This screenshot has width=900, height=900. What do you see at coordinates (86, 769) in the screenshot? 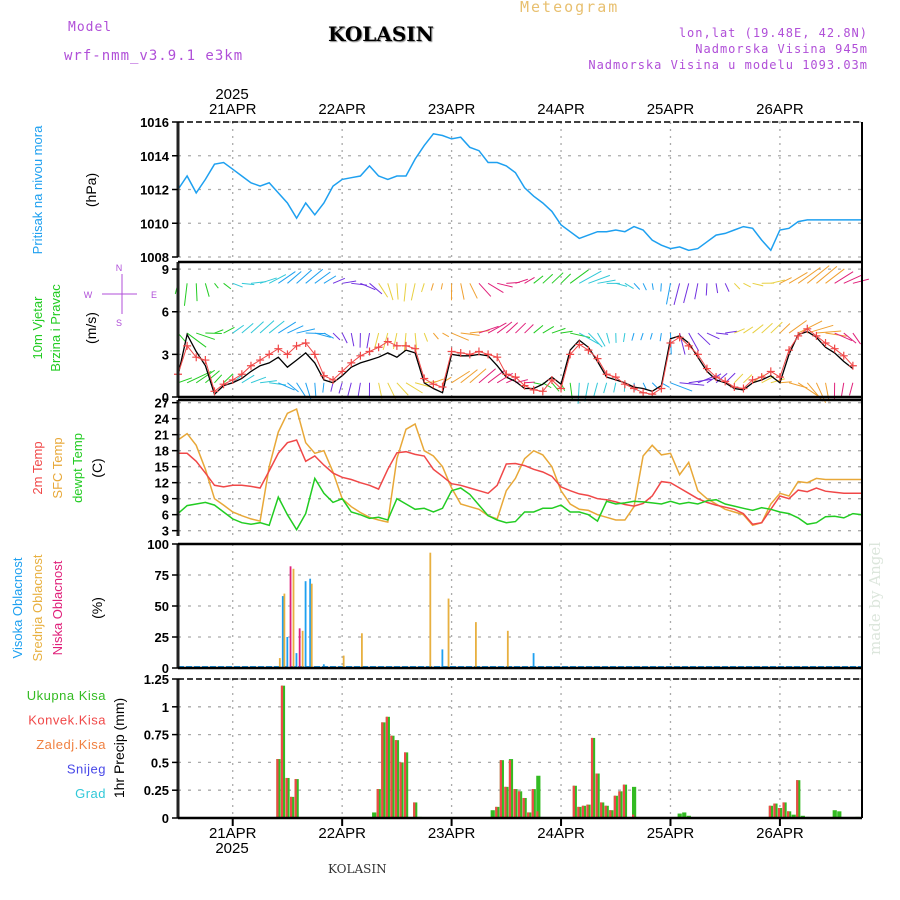
I see `precip-legend-item: Snijeg` at bounding box center [86, 769].